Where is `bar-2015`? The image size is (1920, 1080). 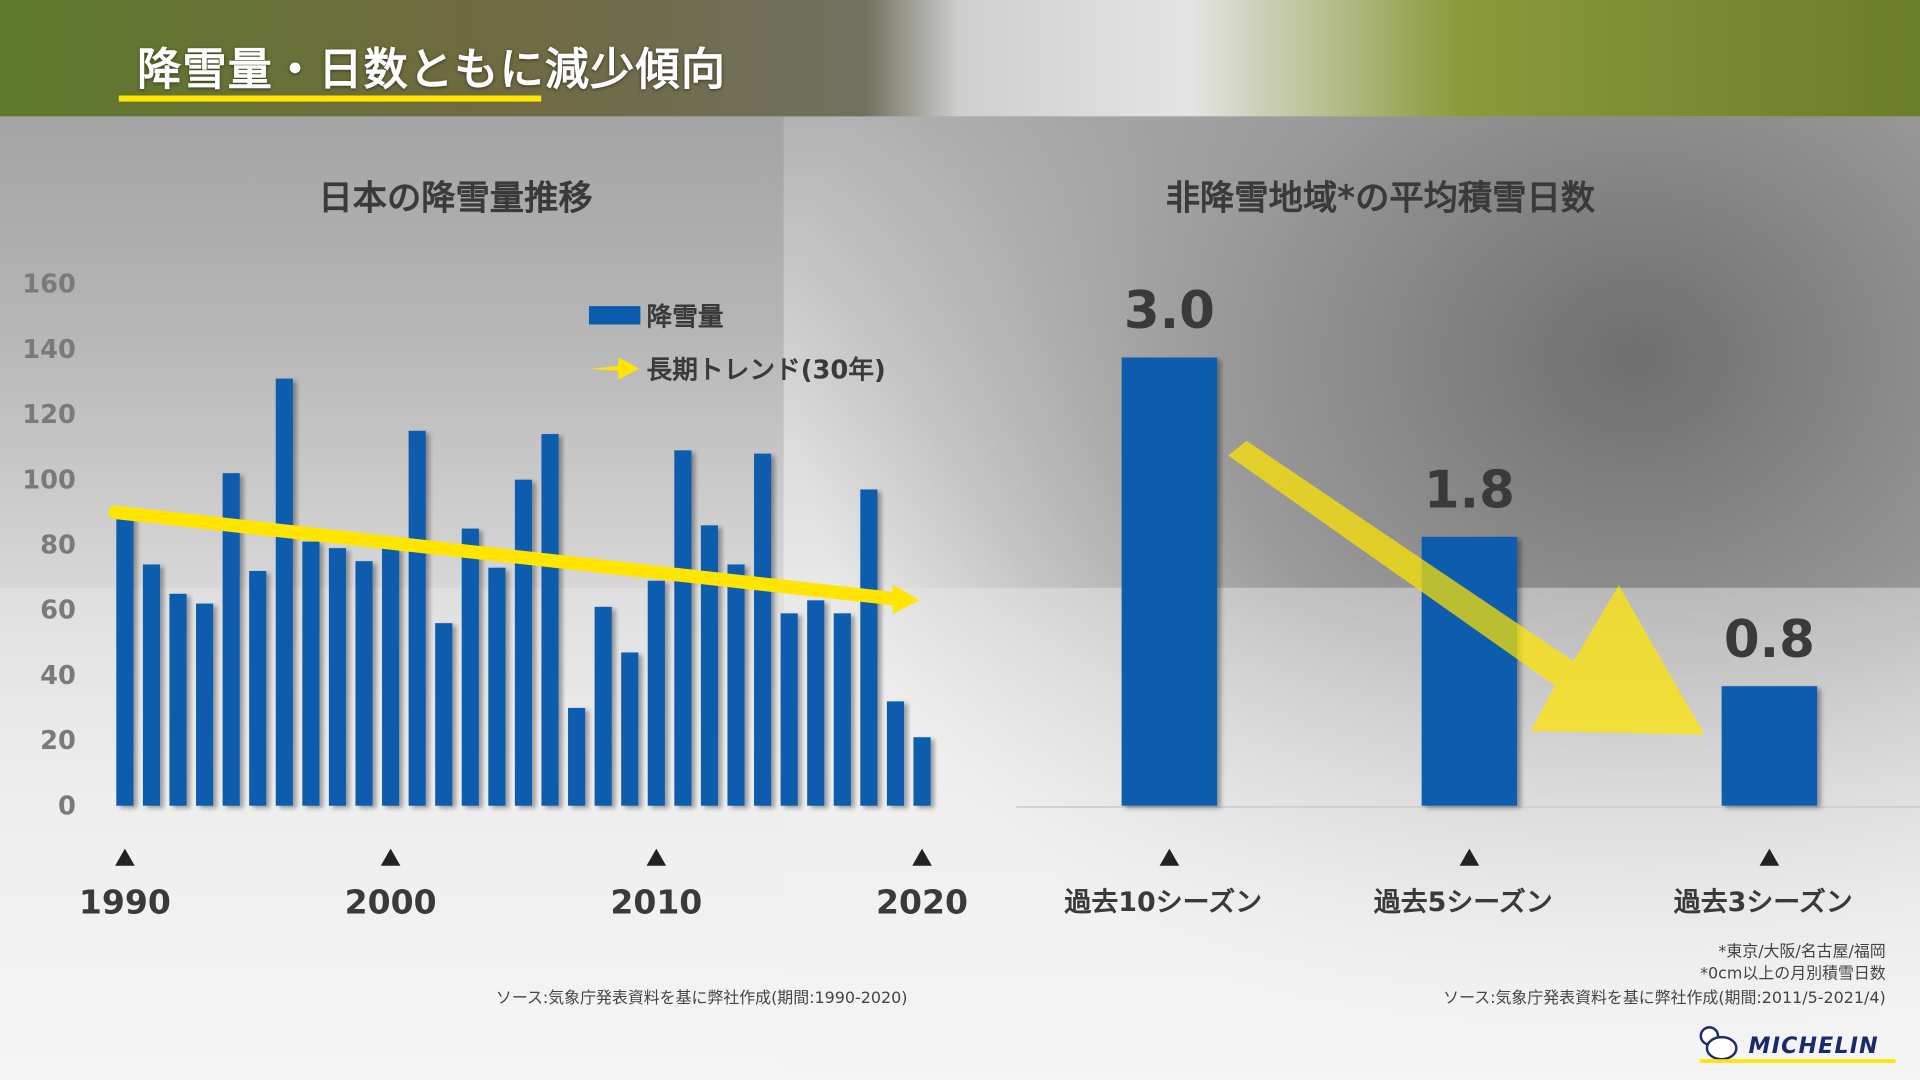
bar-2015 is located at coordinates (789, 709).